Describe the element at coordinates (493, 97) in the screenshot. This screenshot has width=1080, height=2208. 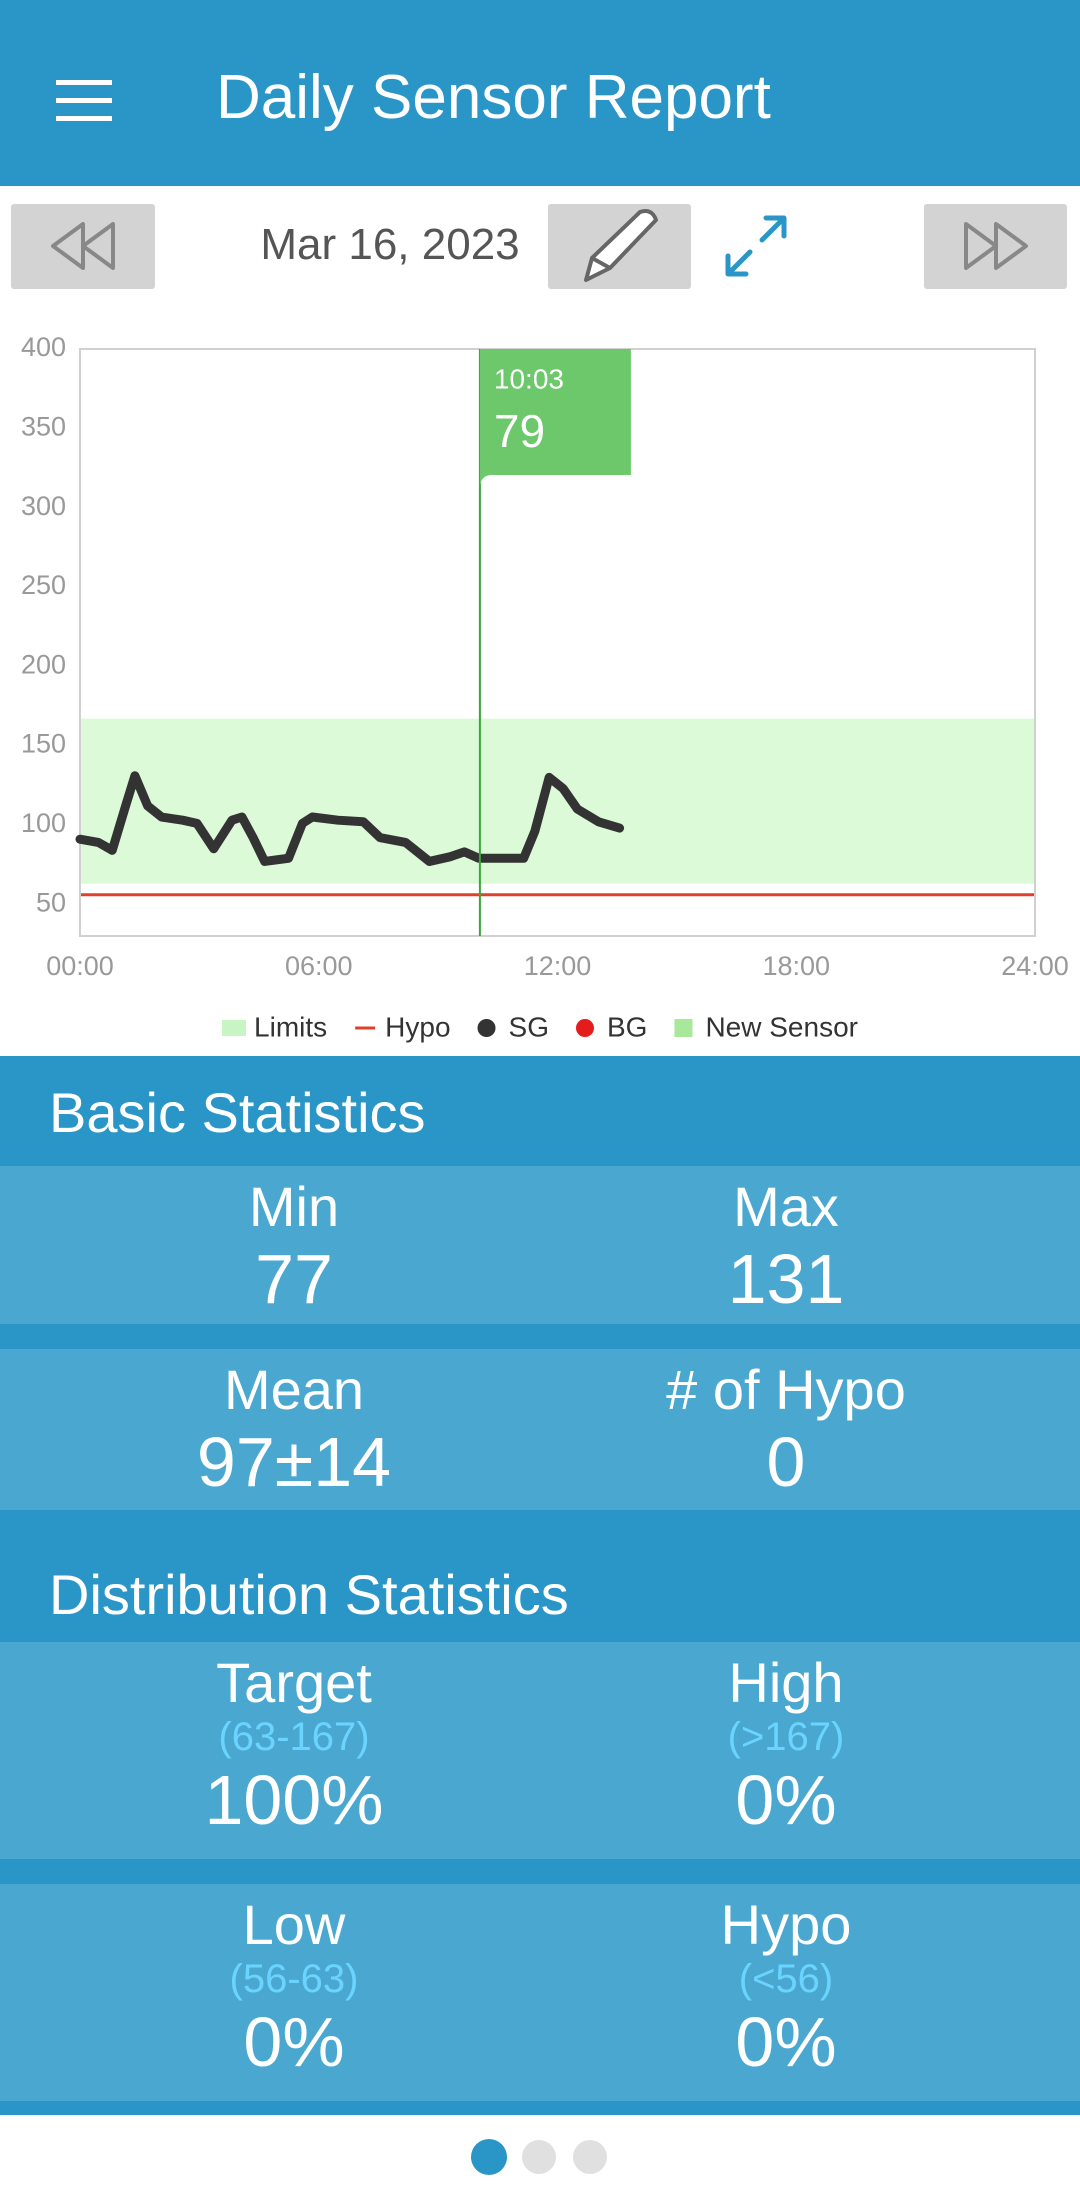
I see `screen-title: Daily Sensor Report` at that location.